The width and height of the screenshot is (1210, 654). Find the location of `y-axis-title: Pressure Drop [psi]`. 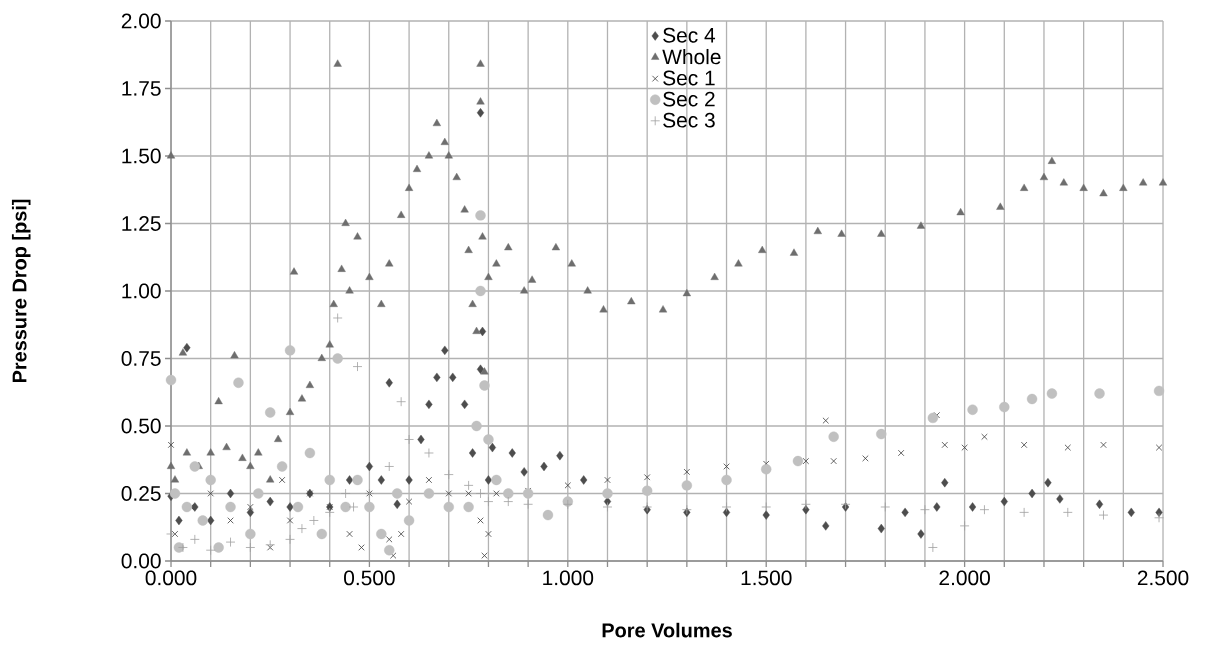

y-axis-title: Pressure Drop [psi] is located at coordinates (21, 291).